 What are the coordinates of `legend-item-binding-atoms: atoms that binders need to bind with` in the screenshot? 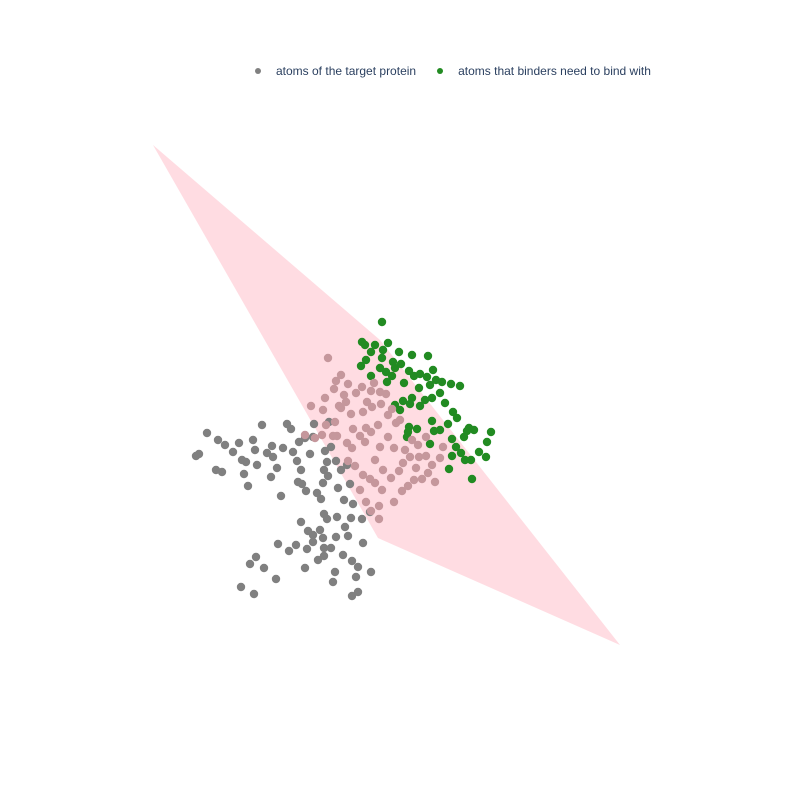 It's located at (544, 71).